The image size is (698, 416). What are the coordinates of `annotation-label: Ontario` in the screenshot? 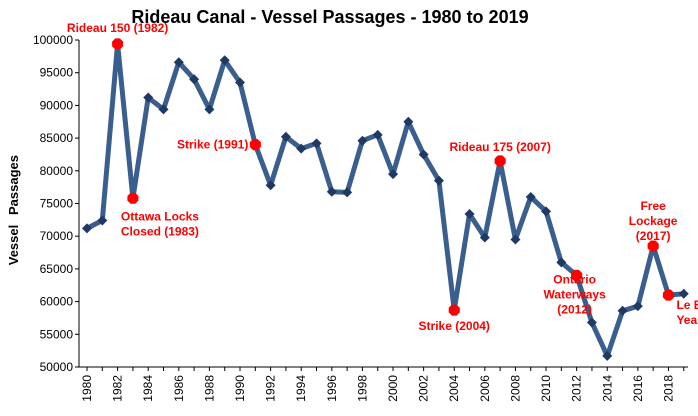 It's located at (574, 279).